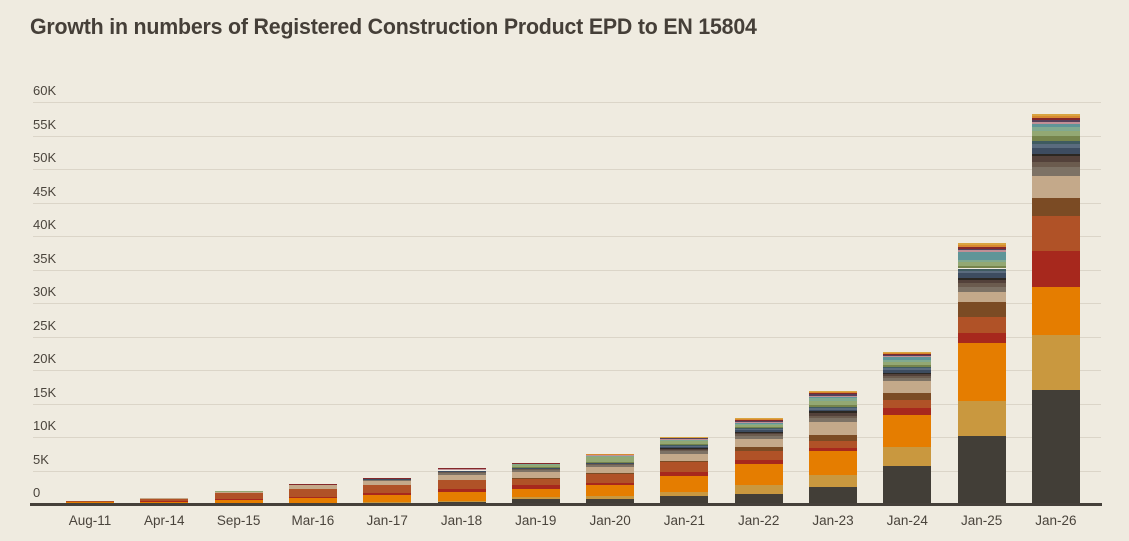 The width and height of the screenshot is (1129, 541). I want to click on bar-segment-Jan-23-sage, so click(833, 402).